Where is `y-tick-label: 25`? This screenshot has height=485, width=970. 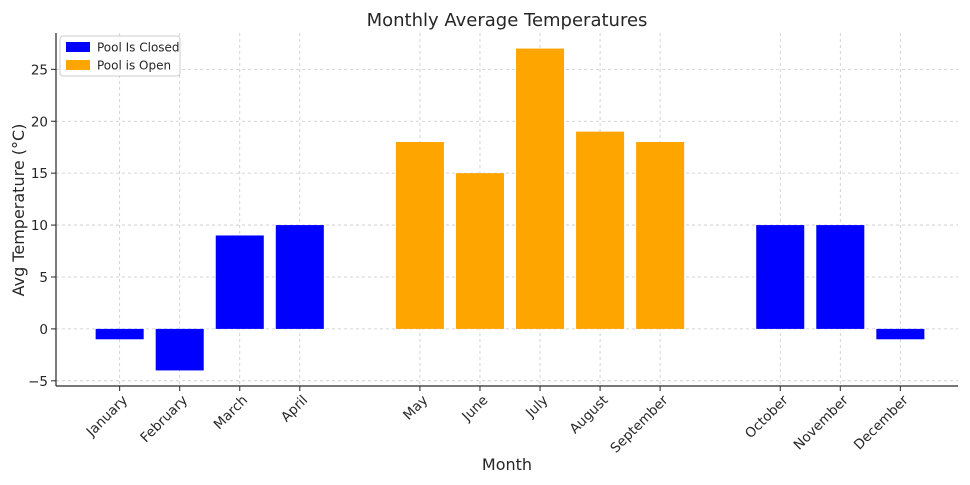
y-tick-label: 25 is located at coordinates (39, 70).